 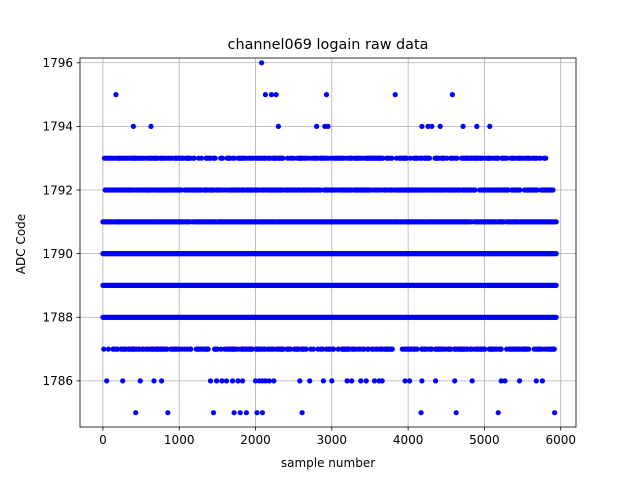 I want to click on y-tick-label: 1796, so click(x=57, y=63).